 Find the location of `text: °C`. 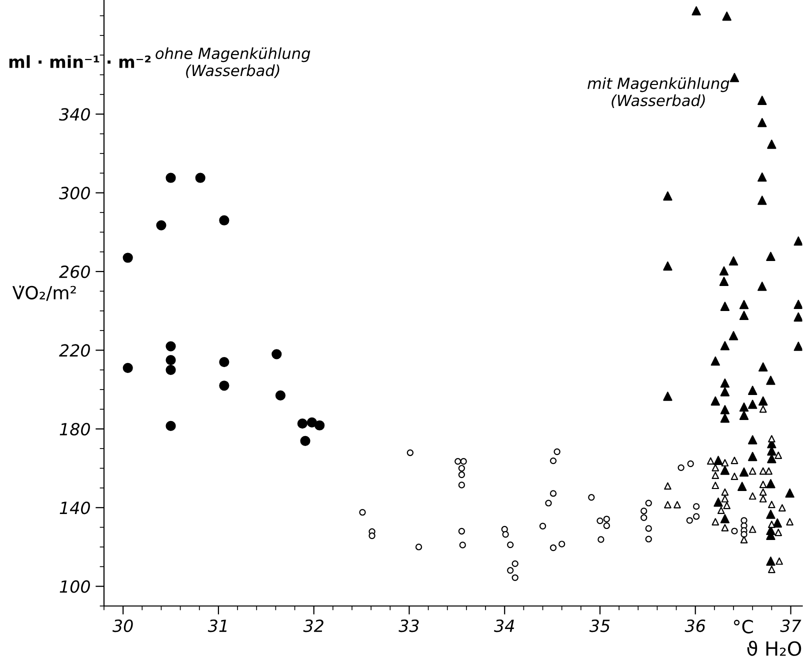

text: °C is located at coordinates (743, 627).